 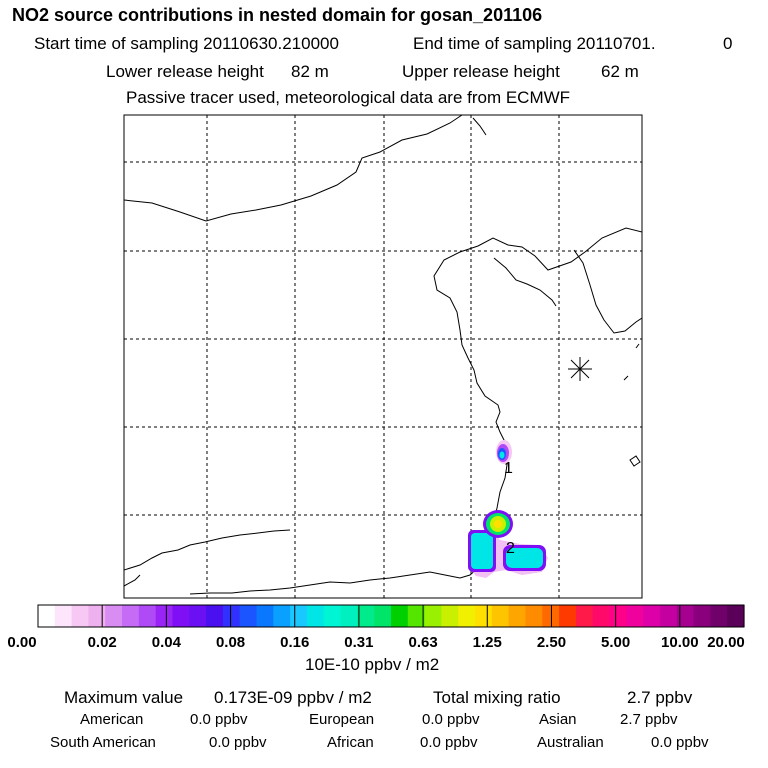 What do you see at coordinates (728, 43) in the screenshot?
I see `end-time-value: 0` at bounding box center [728, 43].